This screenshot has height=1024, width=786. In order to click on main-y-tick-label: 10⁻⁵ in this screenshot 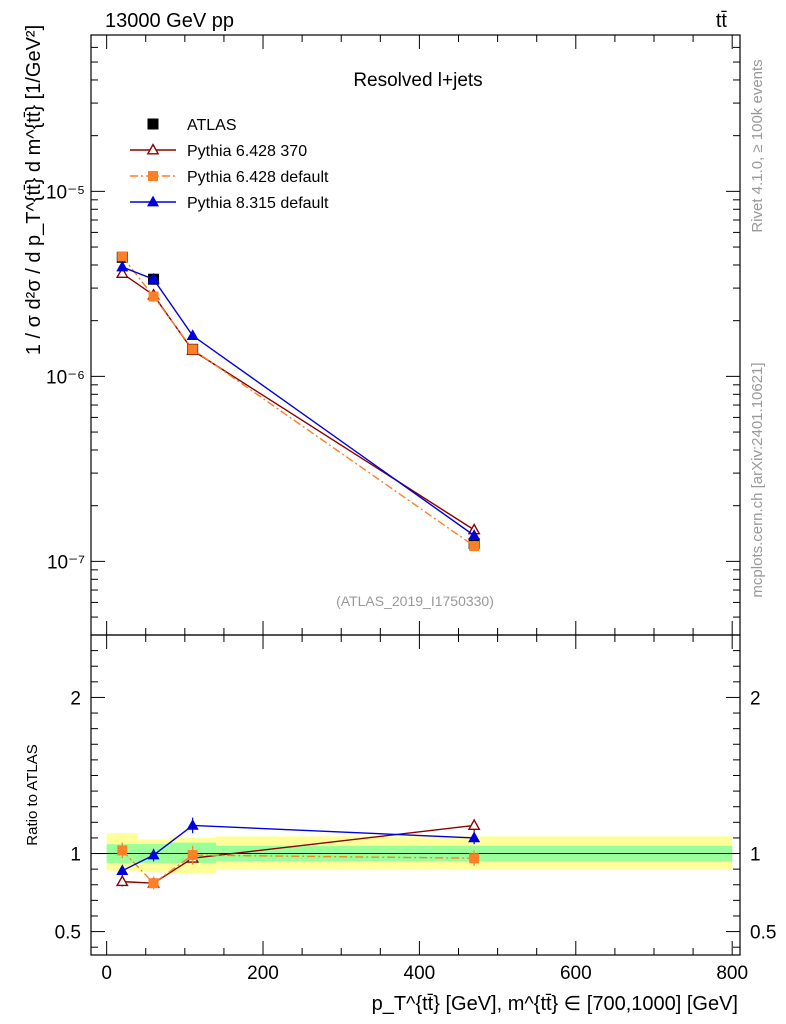, I will do `click(65, 192)`.